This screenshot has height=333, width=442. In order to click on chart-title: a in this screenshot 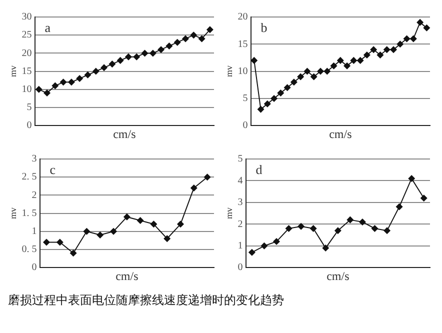, I will do `click(47, 27)`.